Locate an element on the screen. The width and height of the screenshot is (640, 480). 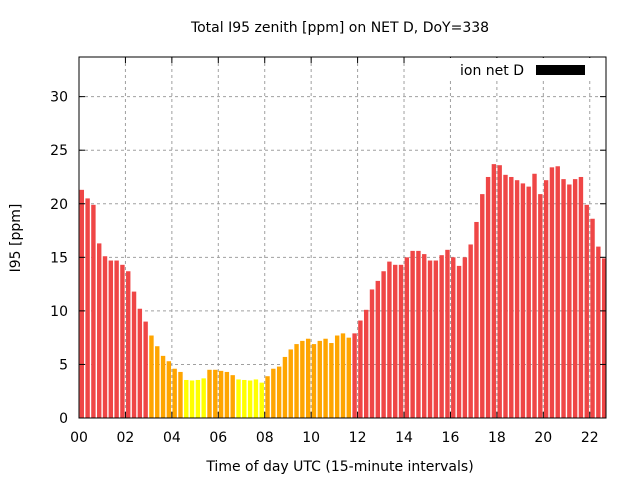
y-tick-label: 30 is located at coordinates (59, 98).